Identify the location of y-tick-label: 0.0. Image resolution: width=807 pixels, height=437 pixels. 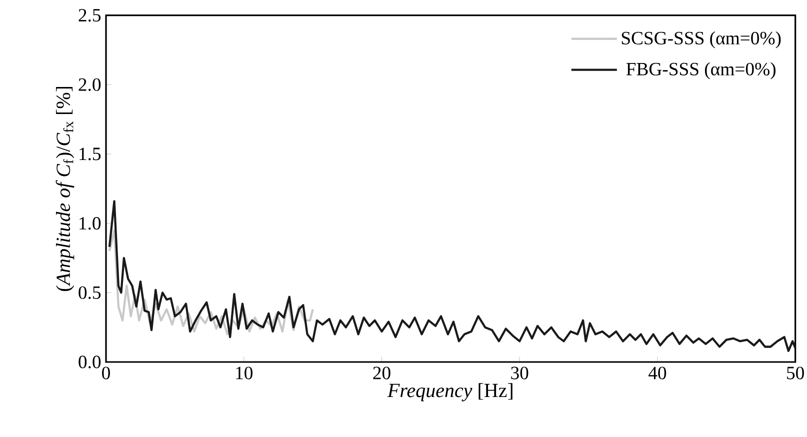
(89, 362).